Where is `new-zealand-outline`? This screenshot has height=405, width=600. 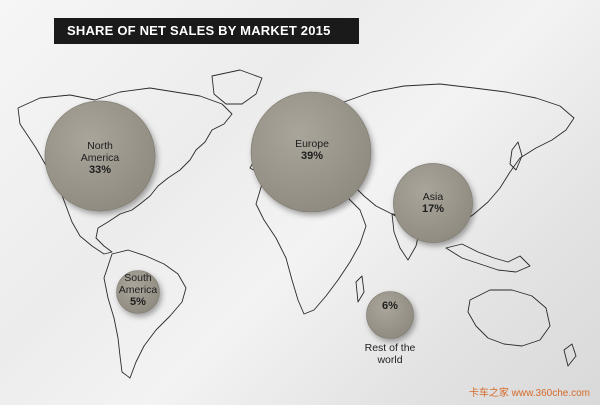
new-zealand-outline is located at coordinates (570, 355).